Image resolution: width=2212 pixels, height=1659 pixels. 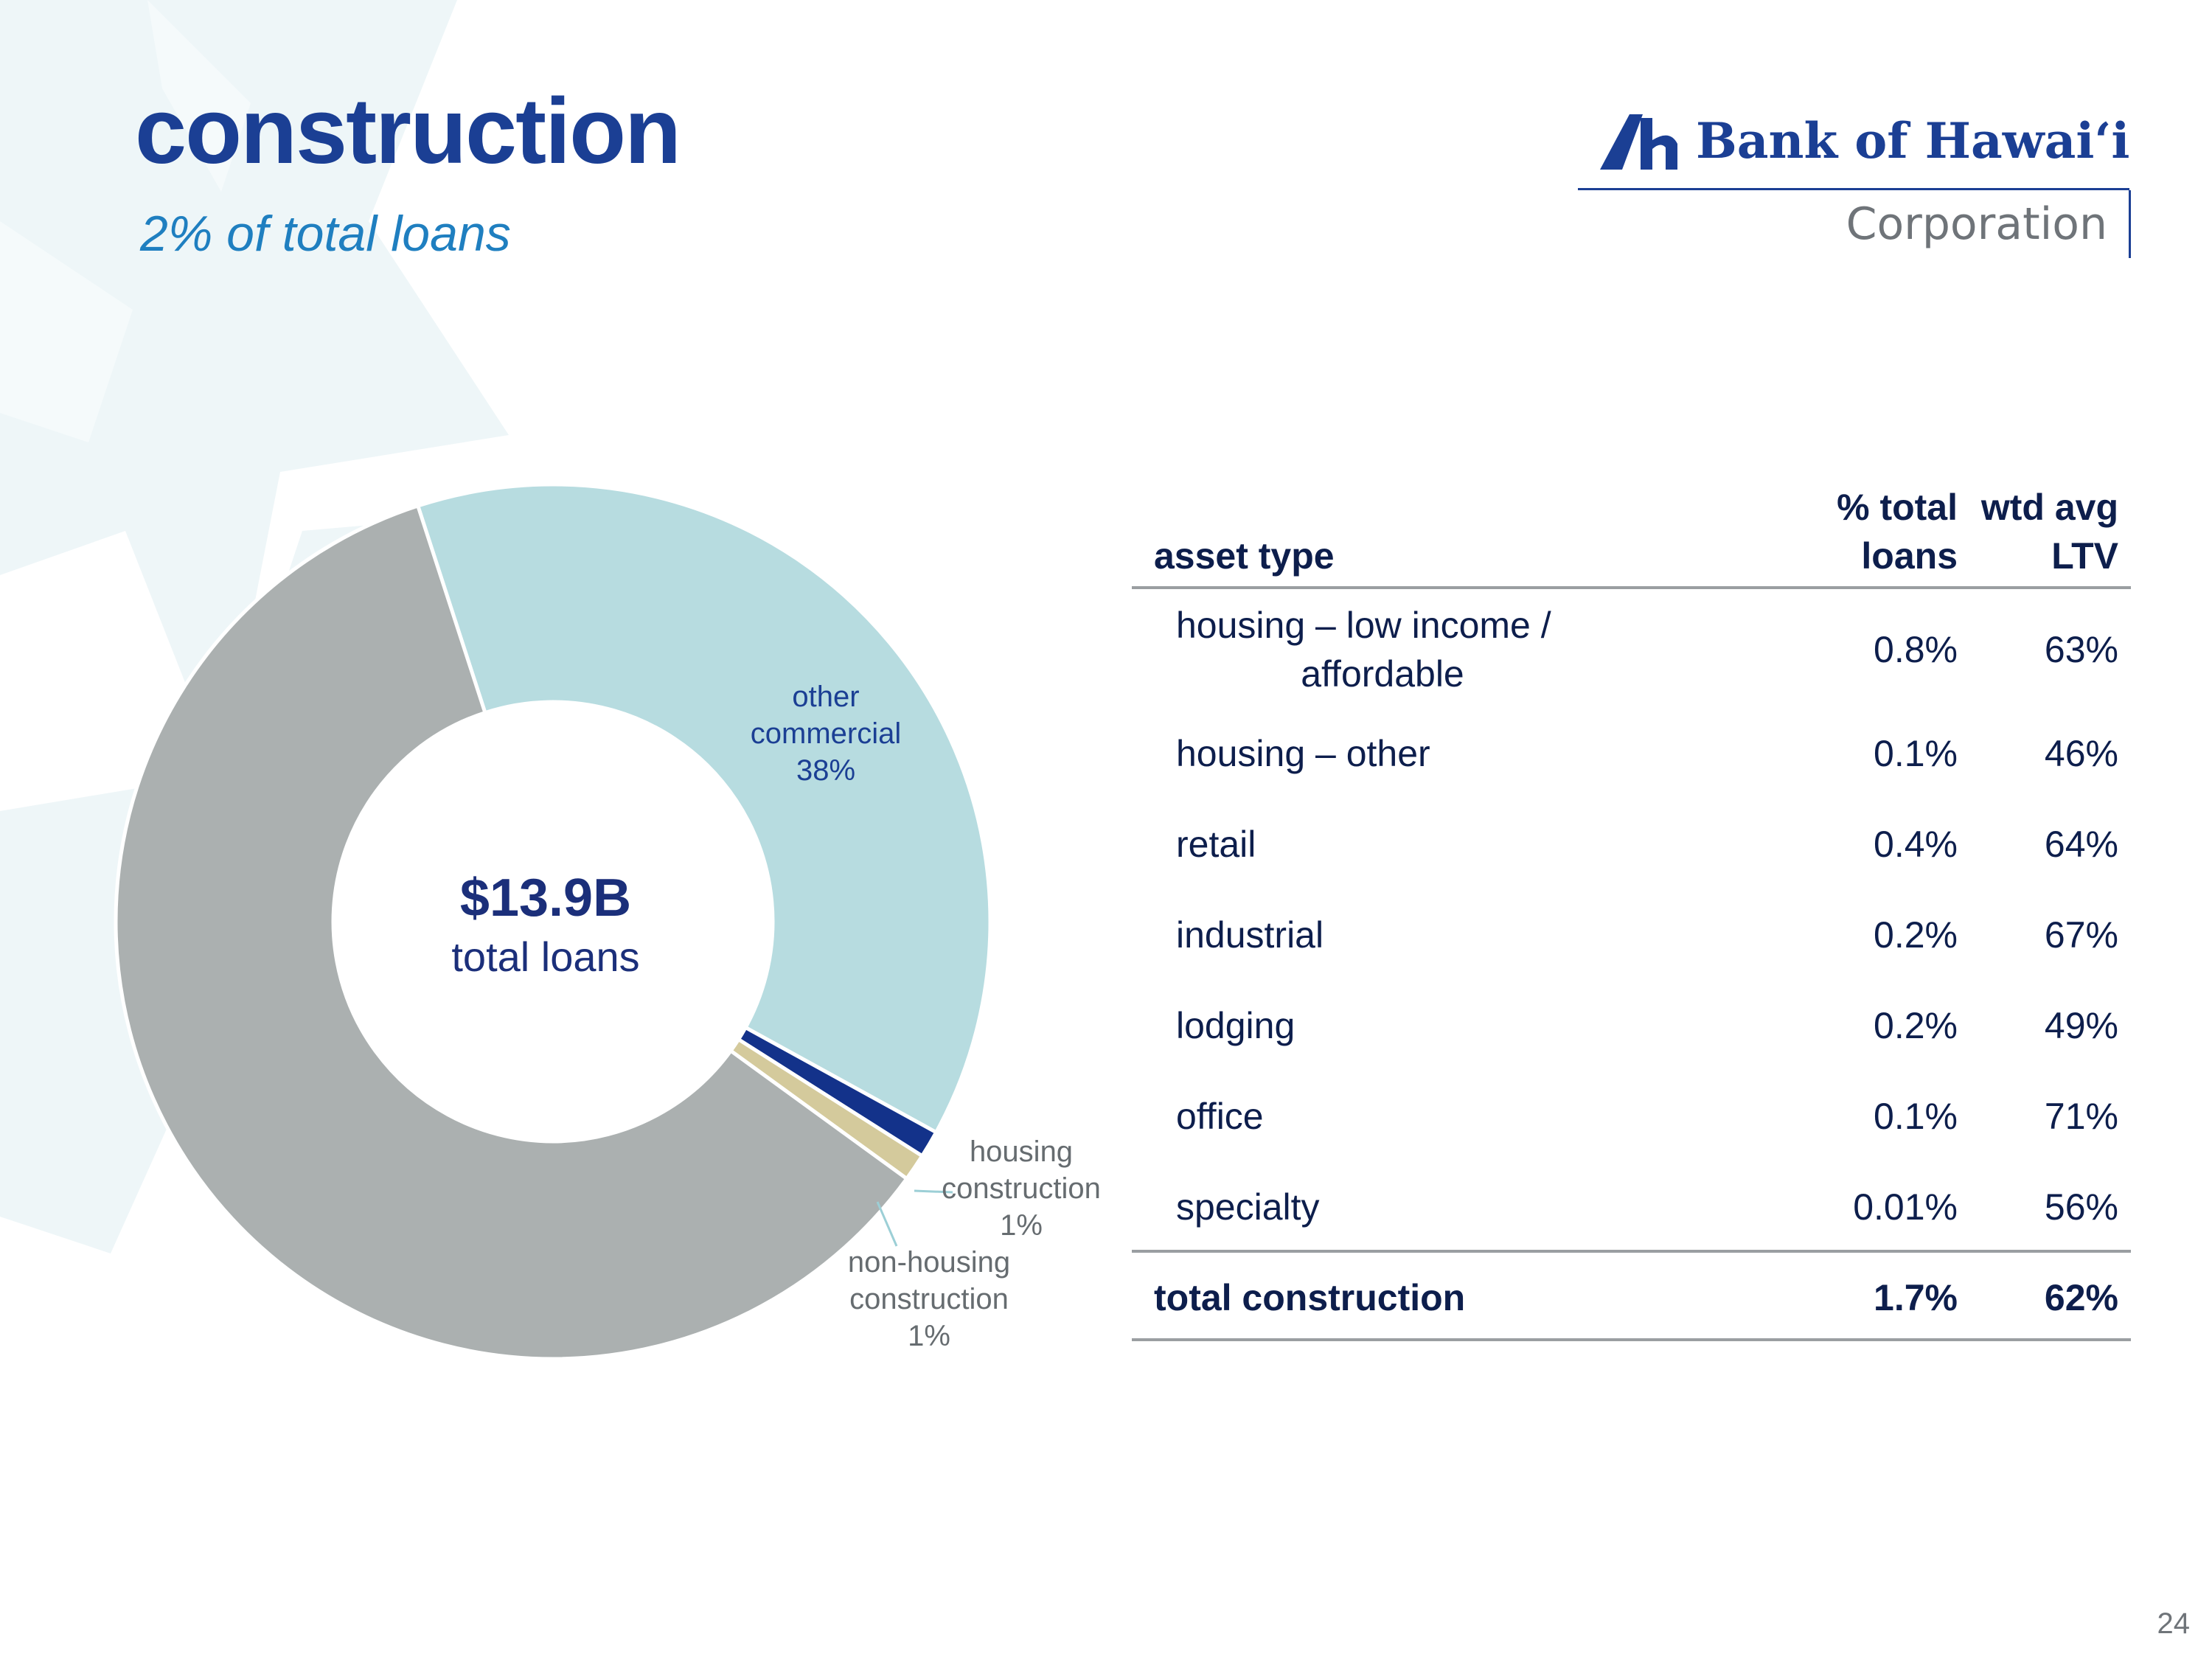 What do you see at coordinates (2081, 844) in the screenshot?
I see `cell-wtd-avg-ltv: 64%` at bounding box center [2081, 844].